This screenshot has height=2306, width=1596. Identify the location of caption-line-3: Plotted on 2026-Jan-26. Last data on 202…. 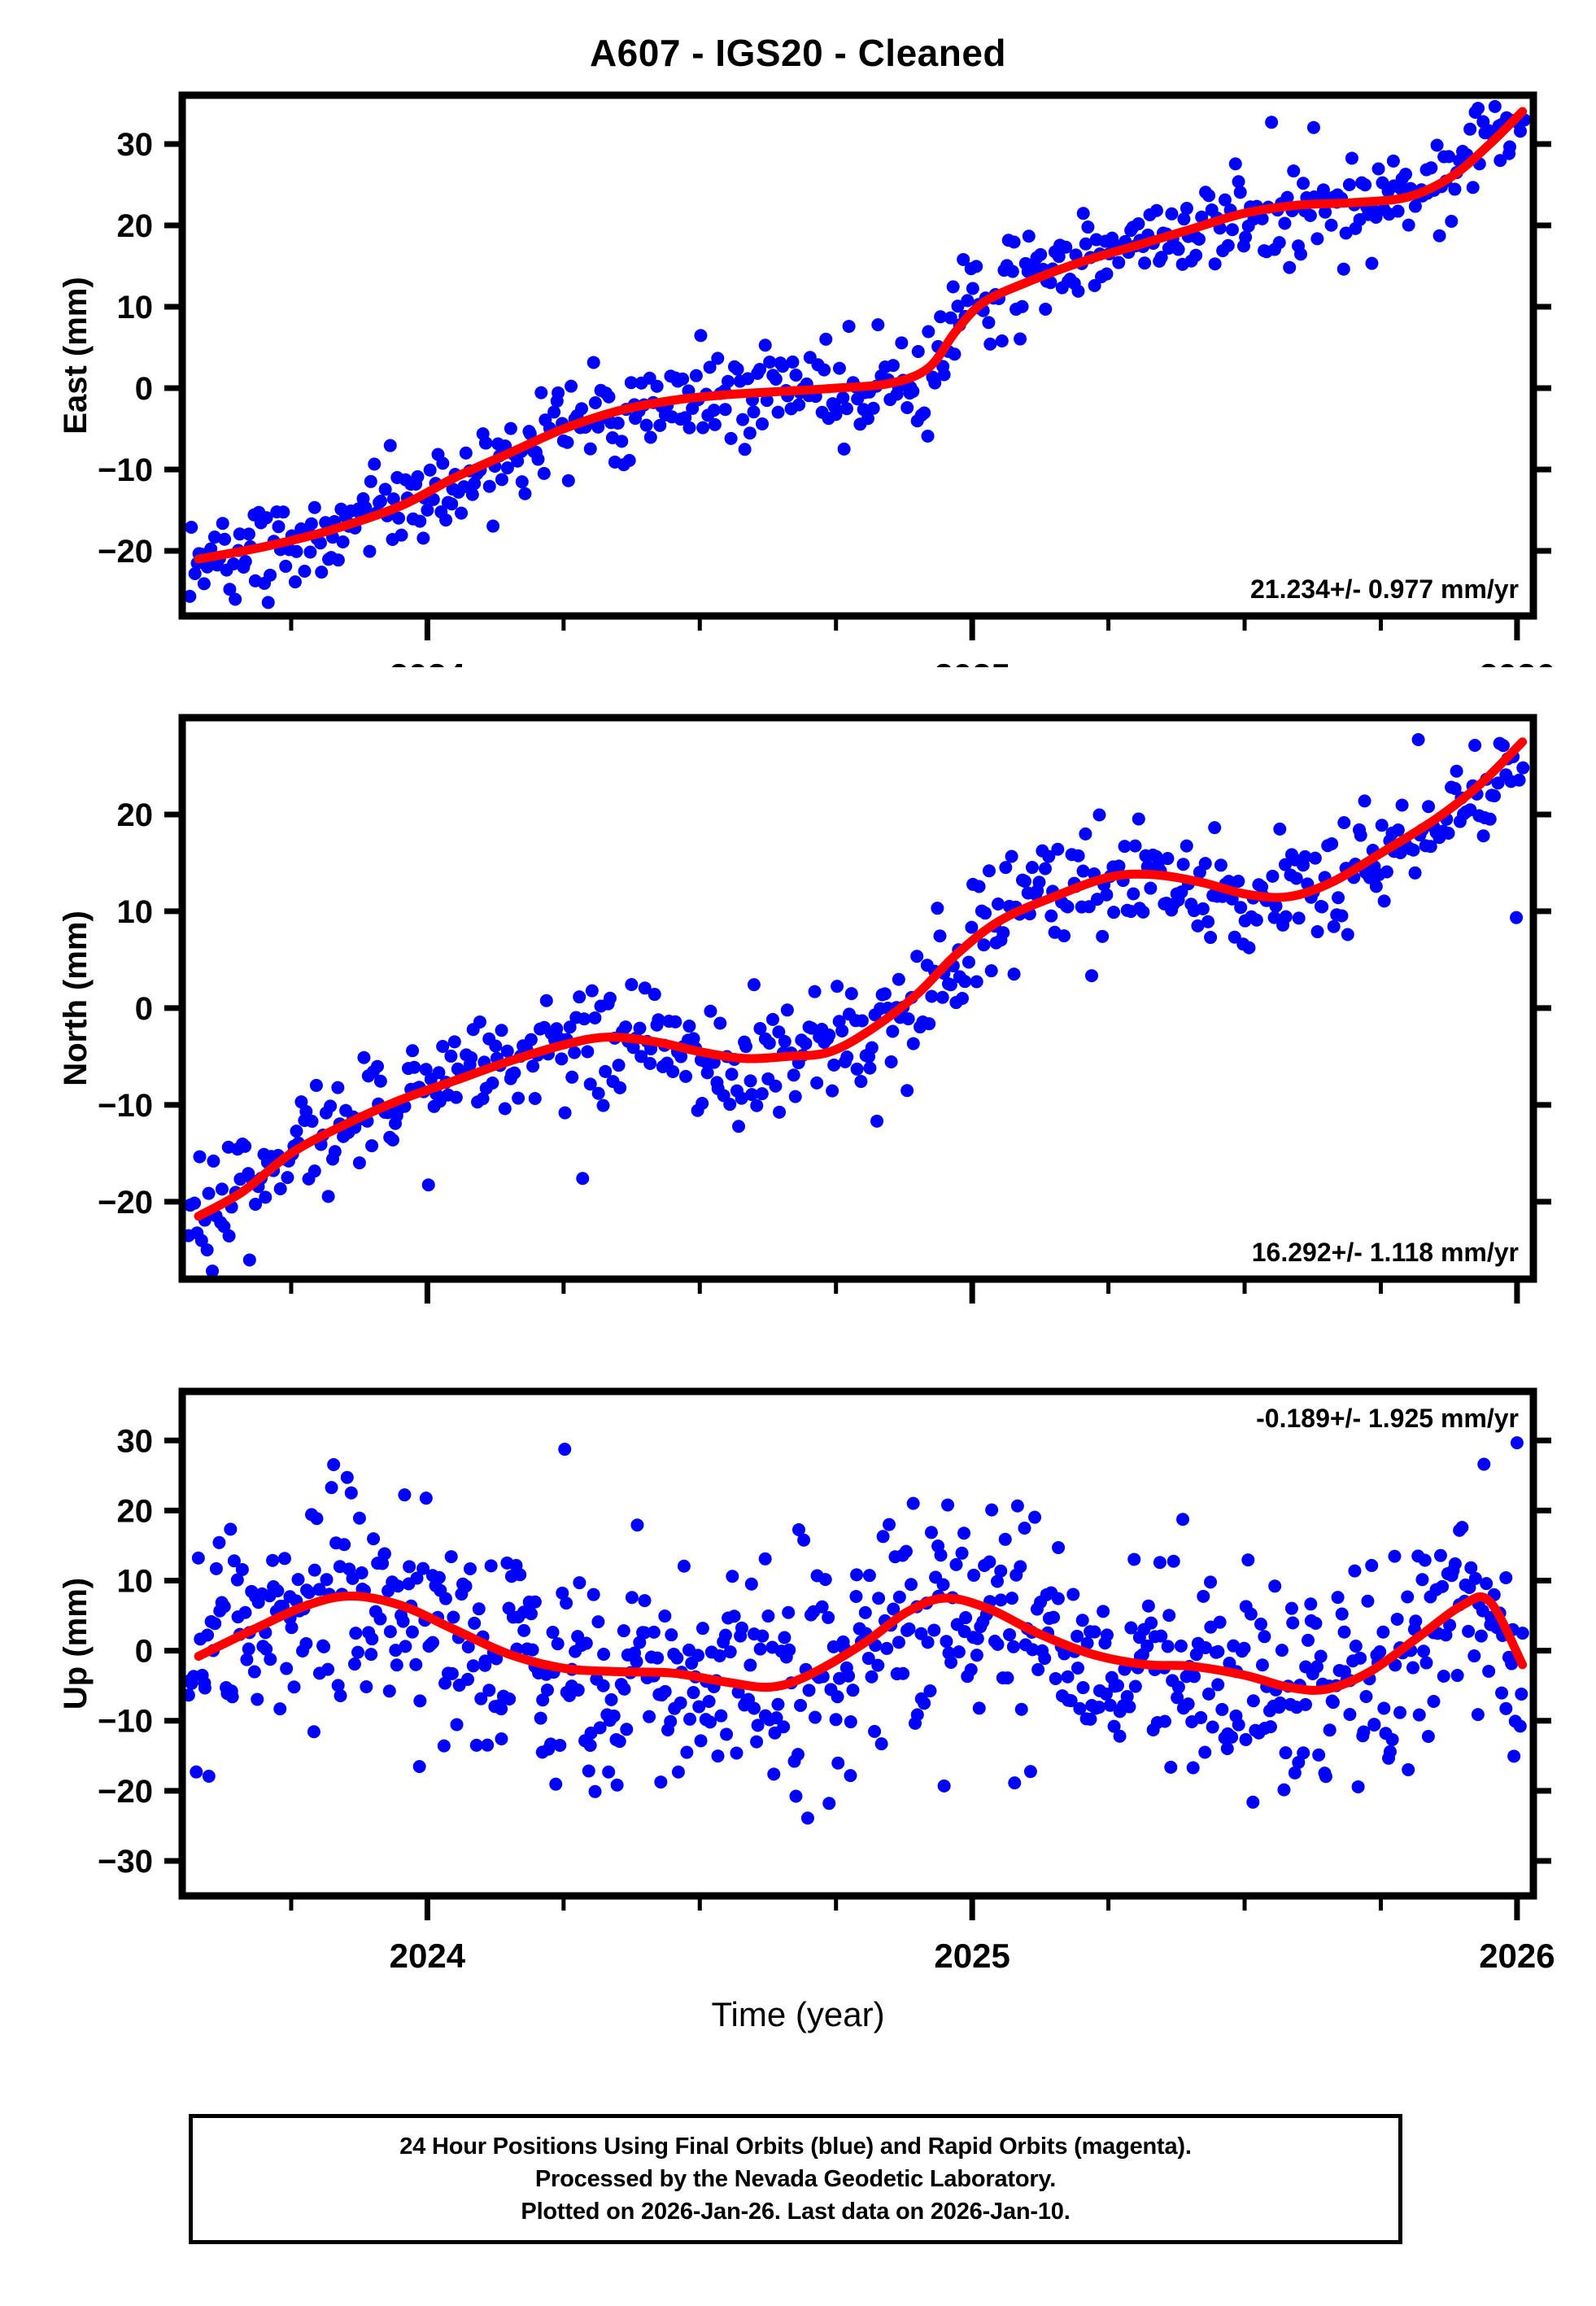
(796, 2212).